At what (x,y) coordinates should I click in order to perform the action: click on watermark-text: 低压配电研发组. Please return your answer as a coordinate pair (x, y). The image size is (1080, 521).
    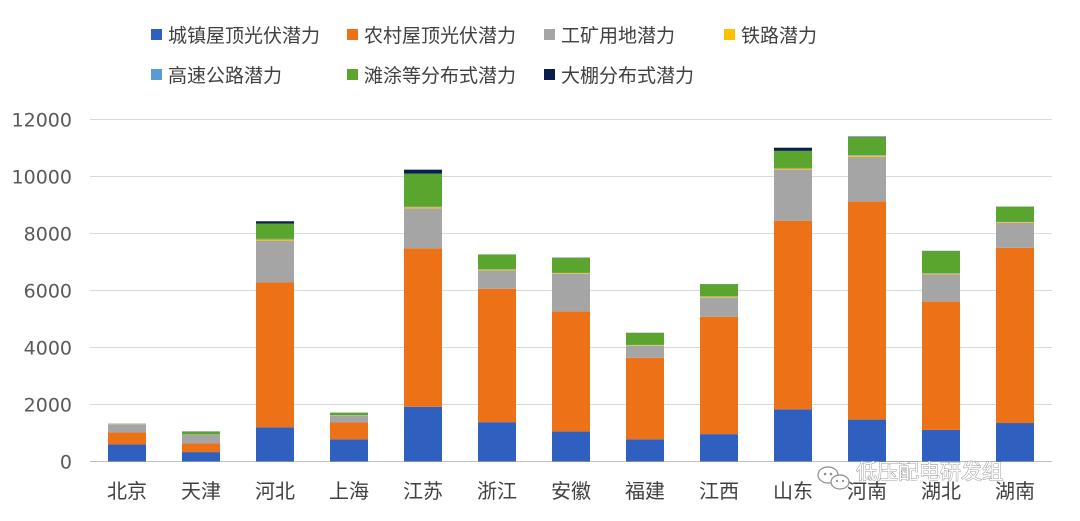
    Looking at the image, I should click on (929, 472).